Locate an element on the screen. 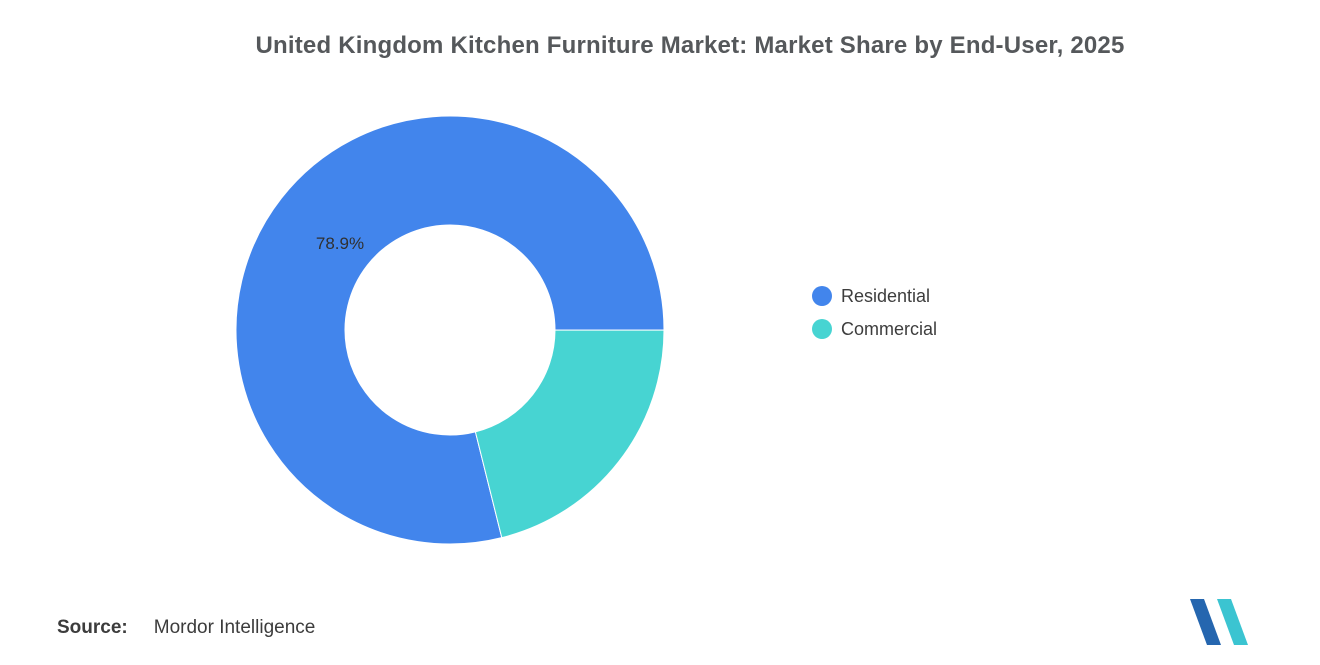 The image size is (1320, 665). legend-label: Residential is located at coordinates (886, 295).